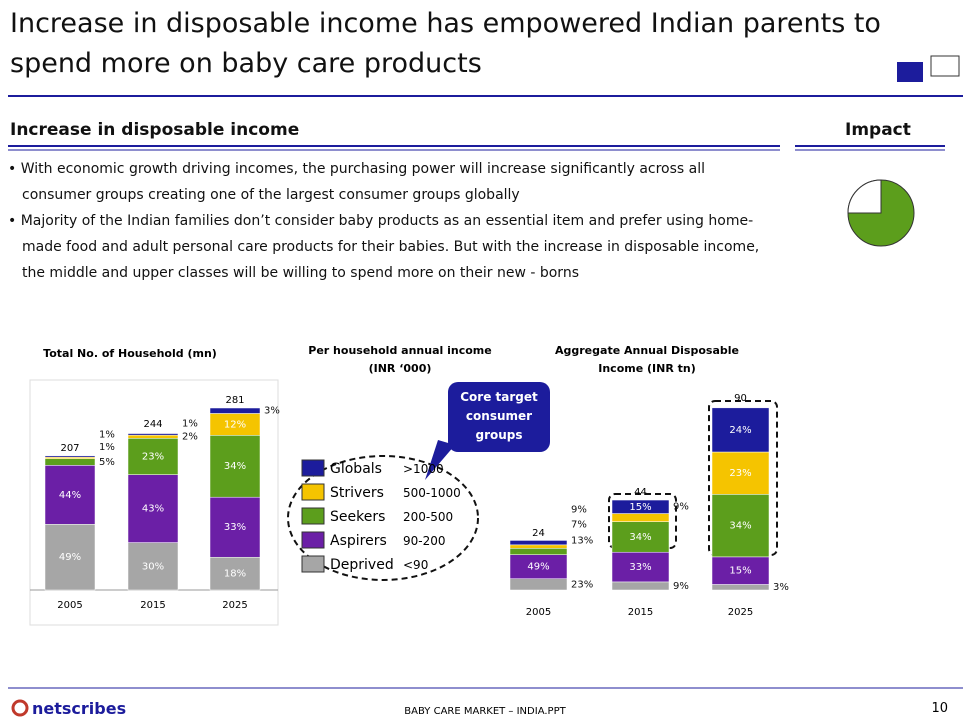  What do you see at coordinates (579, 525) in the screenshot?
I see `segment-label: 7%` at bounding box center [579, 525].